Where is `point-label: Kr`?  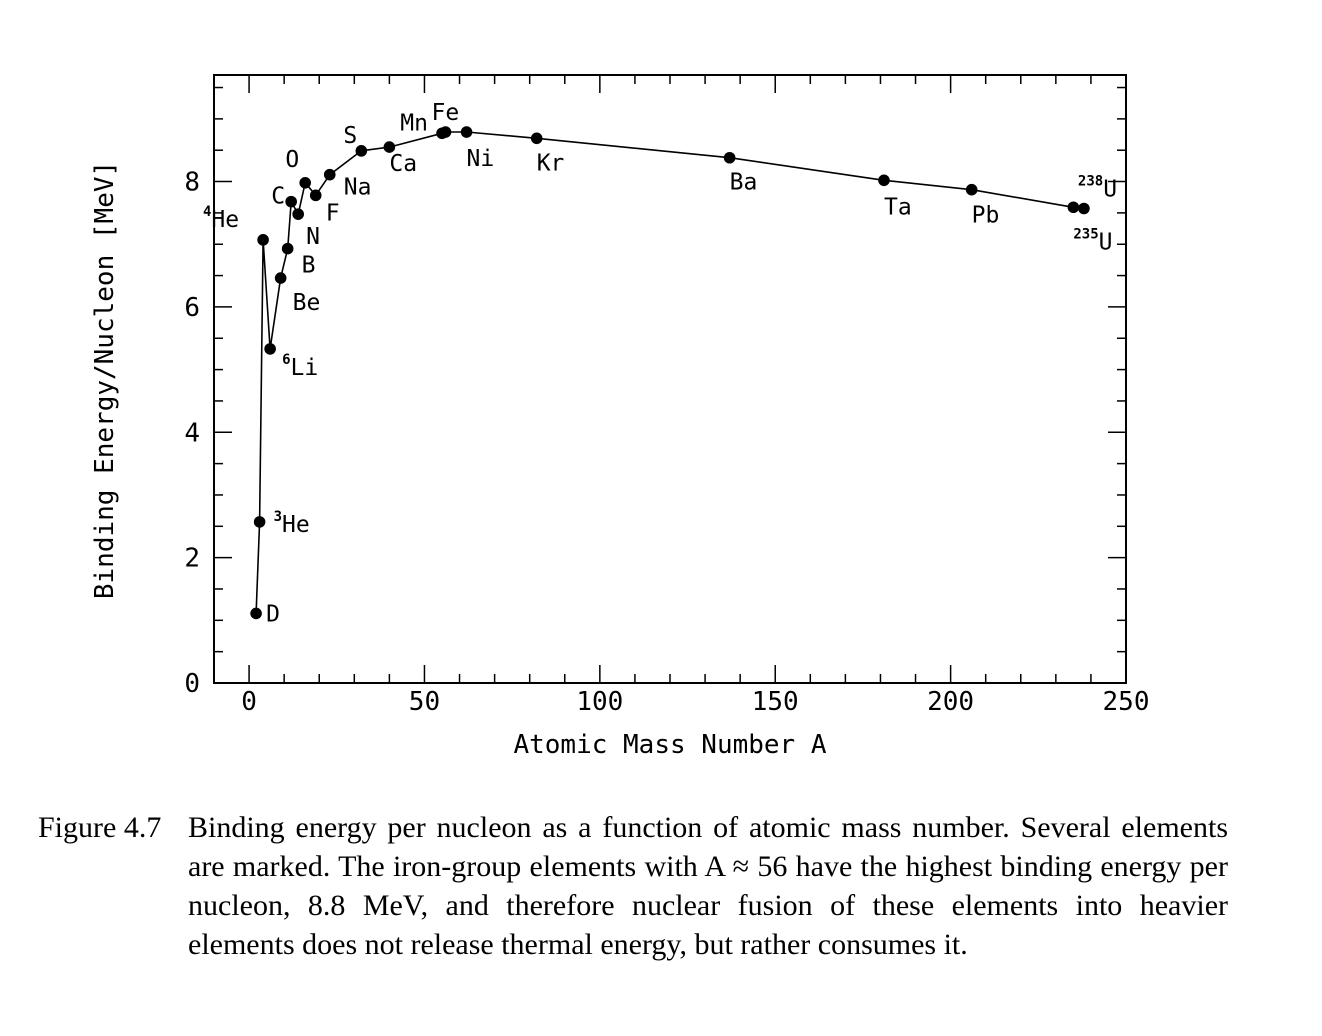 point-label: Kr is located at coordinates (551, 163).